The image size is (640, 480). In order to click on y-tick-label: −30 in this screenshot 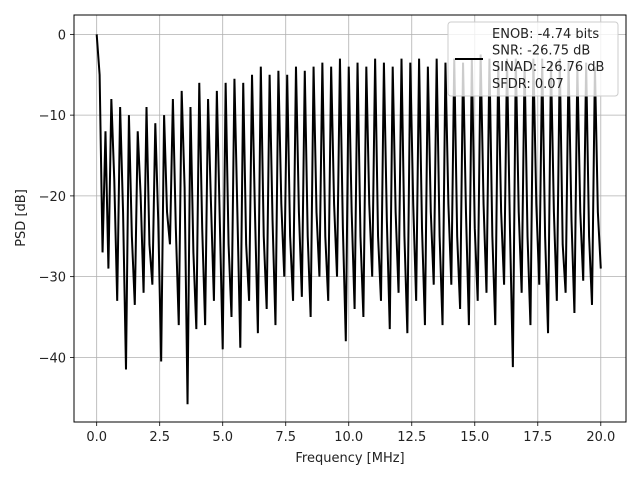, I will do `click(52, 278)`.